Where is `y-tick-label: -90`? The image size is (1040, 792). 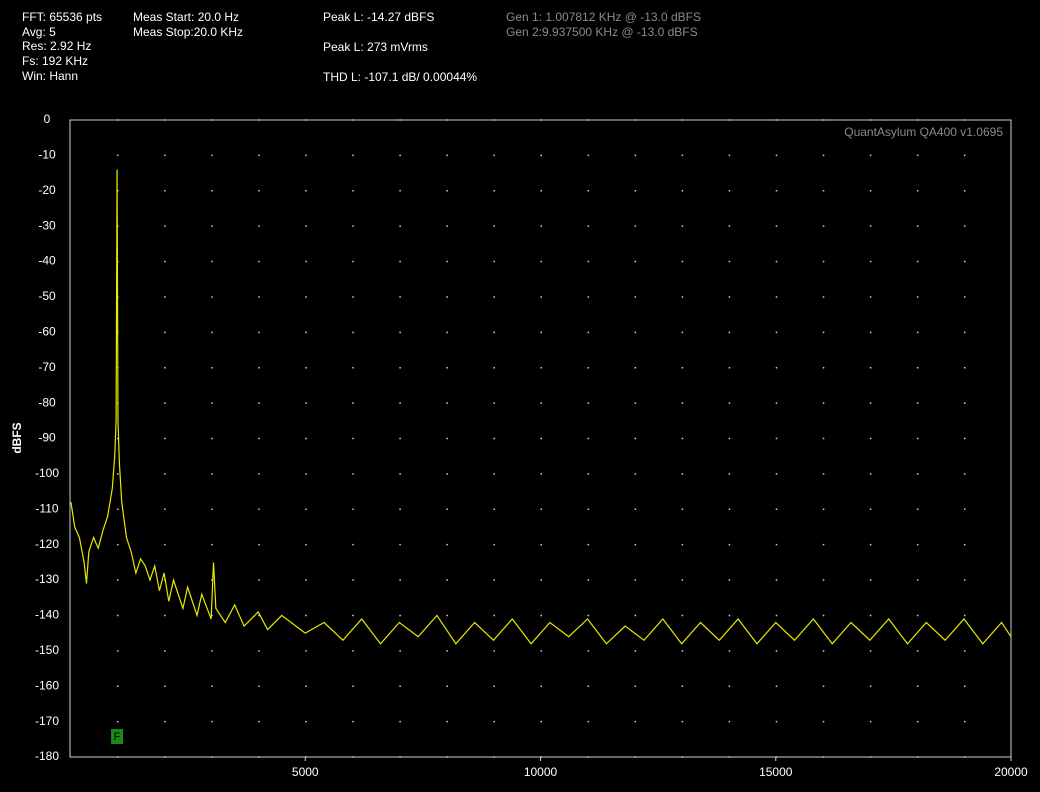
y-tick-label: -90 is located at coordinates (47, 438).